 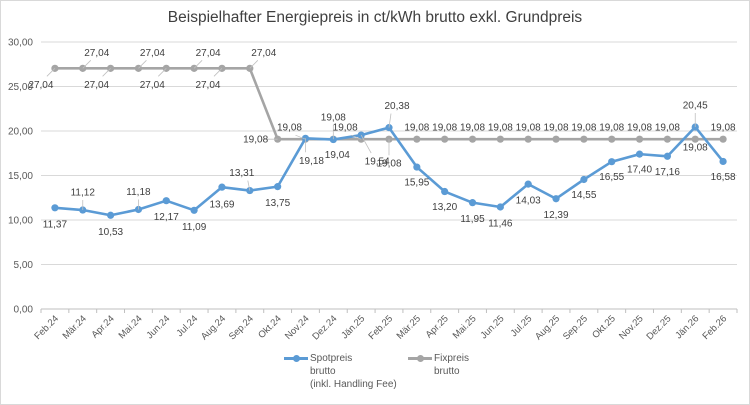 What do you see at coordinates (522, 326) in the screenshot?
I see `x-tick-label: Jul.25` at bounding box center [522, 326].